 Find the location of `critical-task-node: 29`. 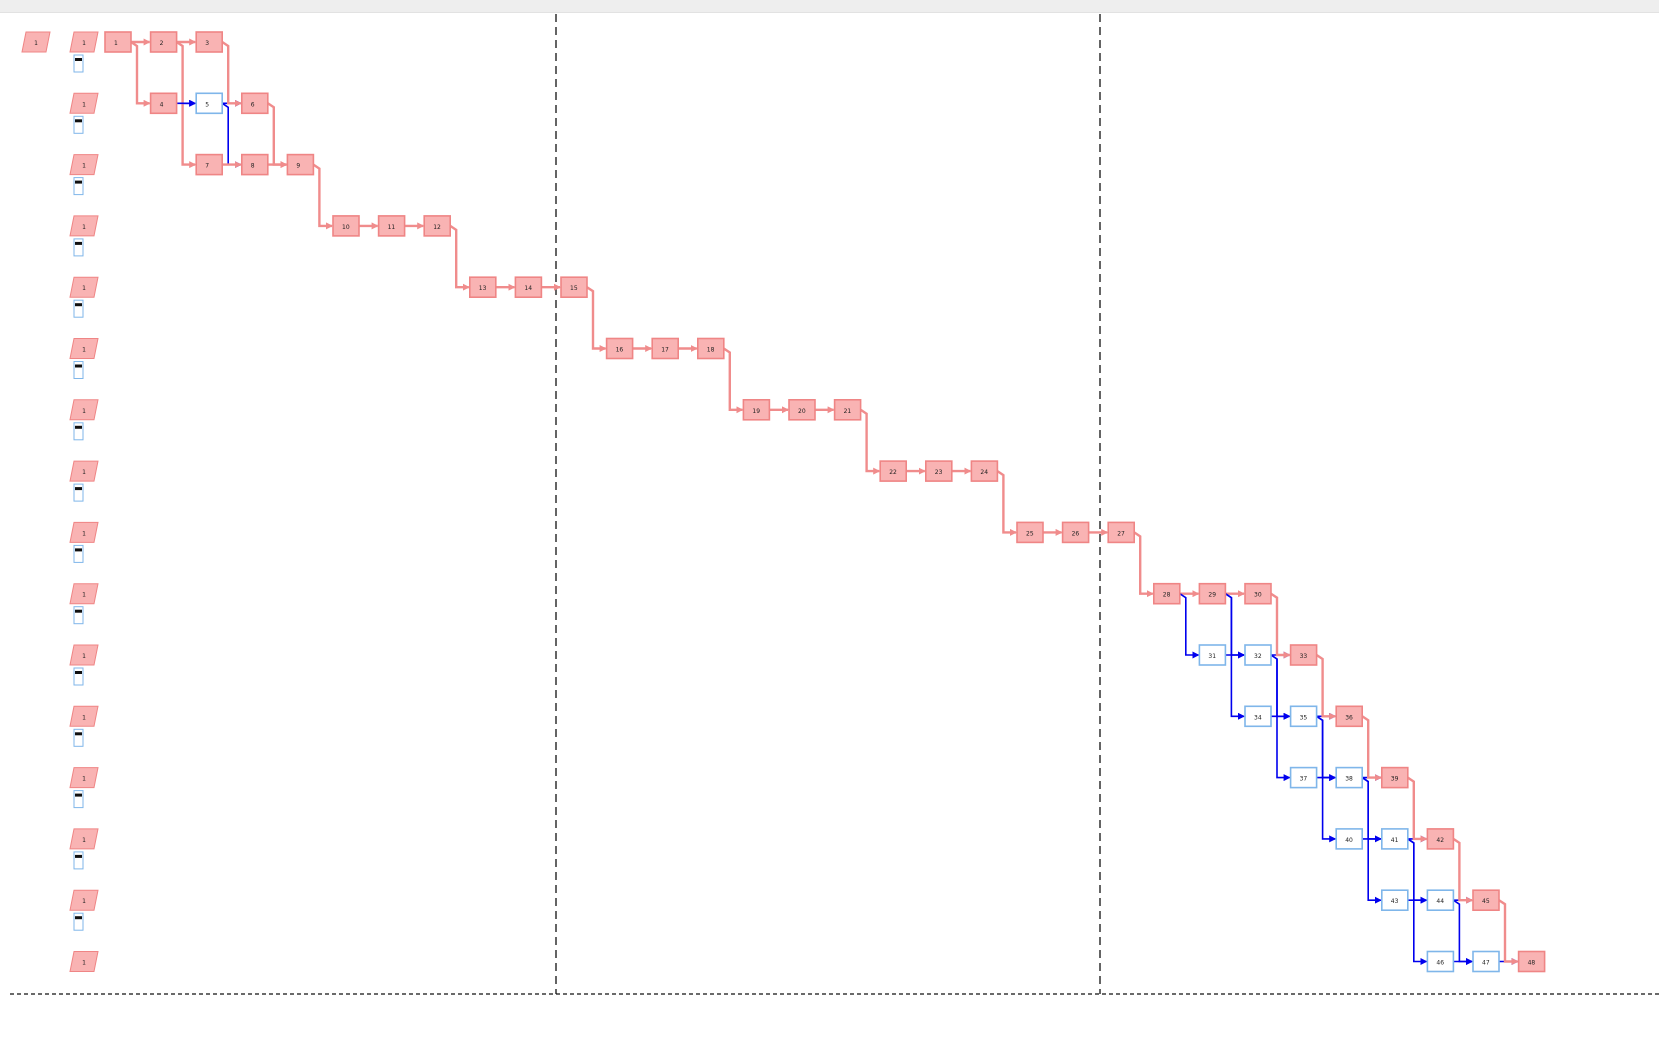

critical-task-node: 29 is located at coordinates (1212, 593).